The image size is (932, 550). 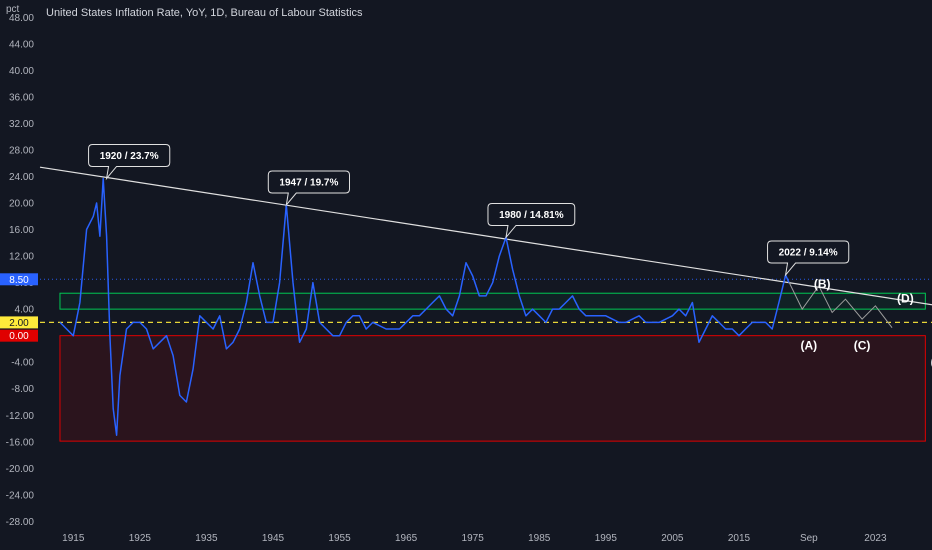 What do you see at coordinates (606, 538) in the screenshot?
I see `x-tick-label: 1995` at bounding box center [606, 538].